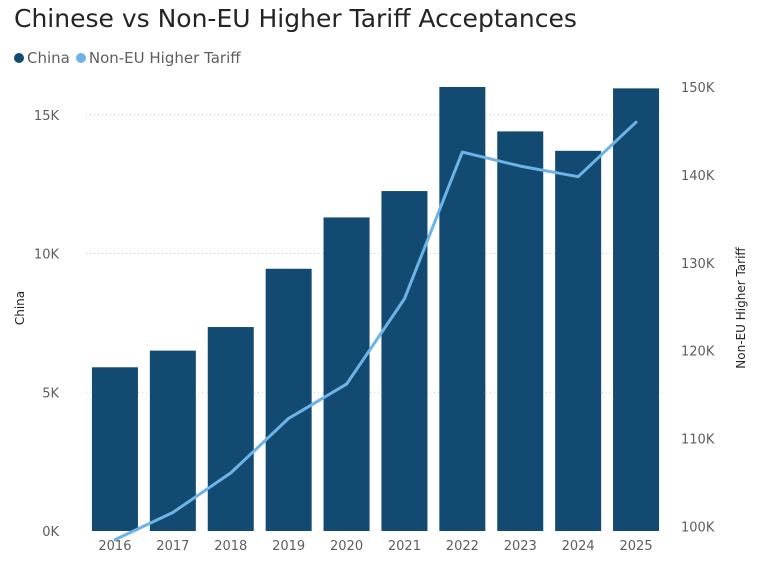  What do you see at coordinates (20, 308) in the screenshot?
I see `y-axis-left-title: China` at bounding box center [20, 308].